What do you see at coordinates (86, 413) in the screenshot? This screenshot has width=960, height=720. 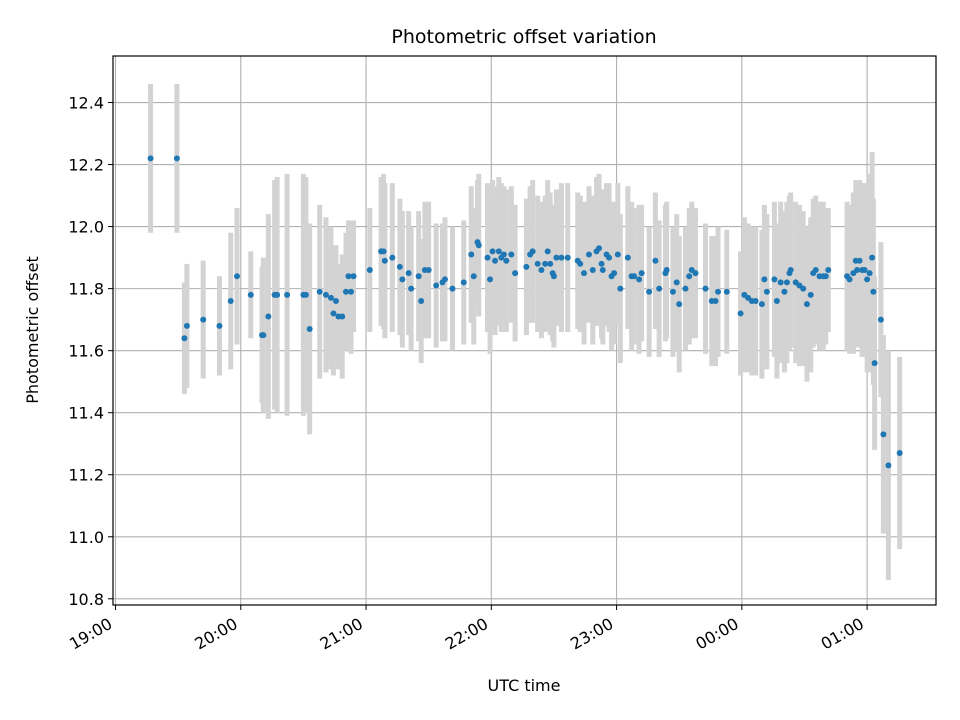 I see `y-tick-label: 11.4` at bounding box center [86, 413].